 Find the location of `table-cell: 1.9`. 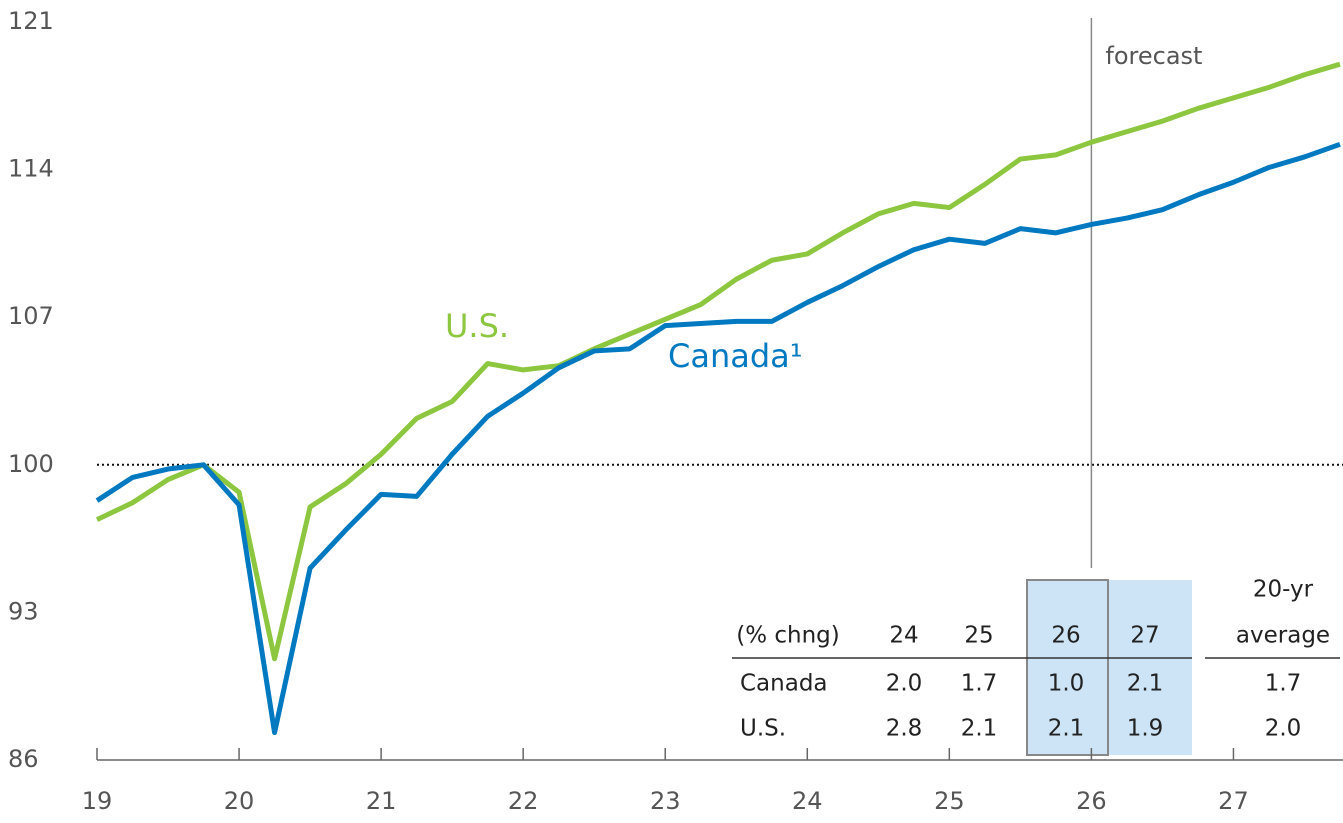

table-cell: 1.9 is located at coordinates (1145, 729).